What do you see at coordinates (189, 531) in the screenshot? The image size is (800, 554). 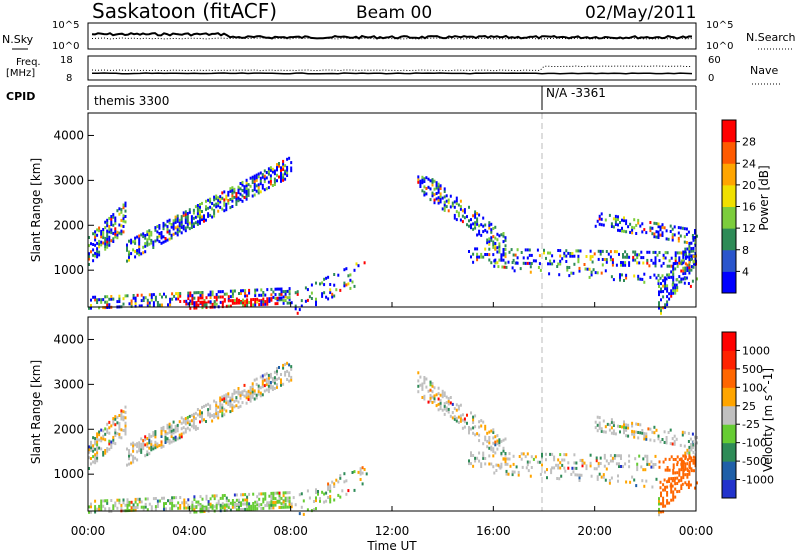 I see `x-tick-label: 04:00` at bounding box center [189, 531].